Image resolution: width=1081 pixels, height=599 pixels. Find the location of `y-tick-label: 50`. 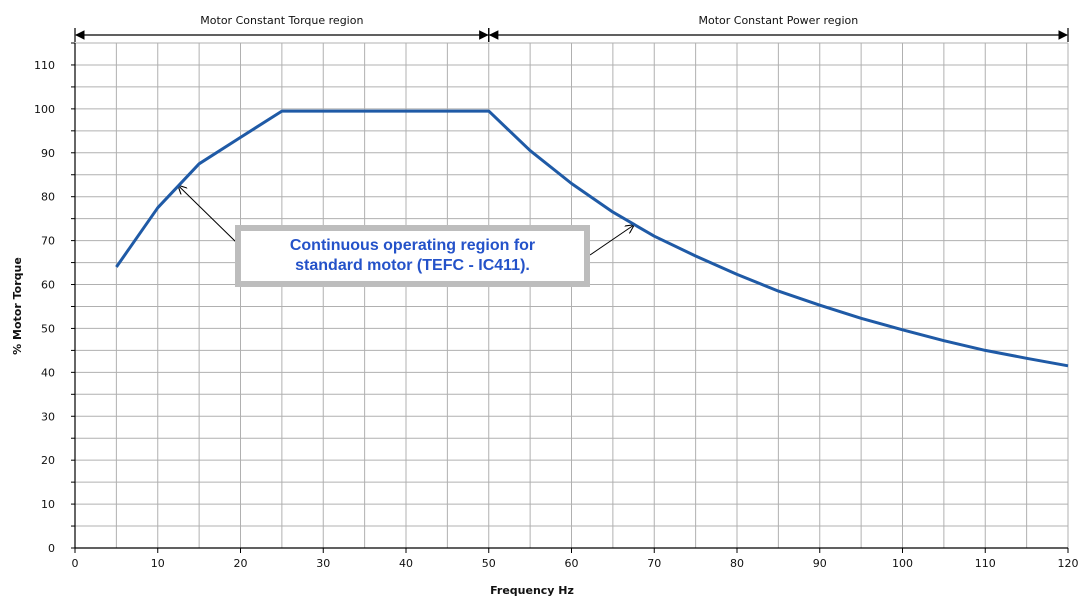

y-tick-label: 50 is located at coordinates (48, 328).